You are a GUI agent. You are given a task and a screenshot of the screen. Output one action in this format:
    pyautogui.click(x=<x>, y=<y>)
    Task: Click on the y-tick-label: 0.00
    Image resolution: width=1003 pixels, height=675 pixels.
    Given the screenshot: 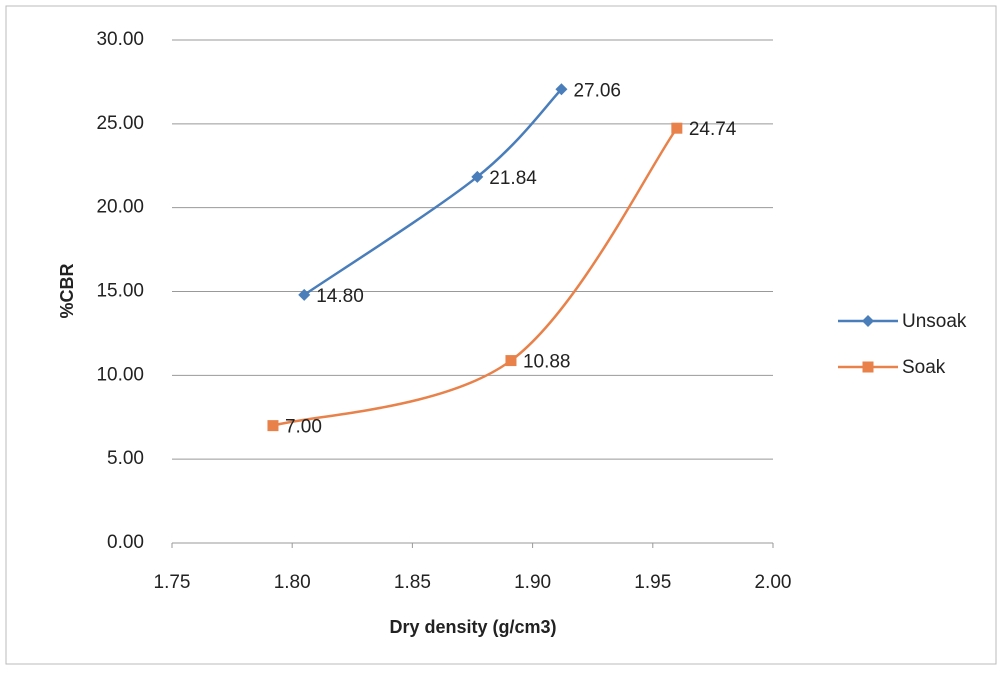 What is the action you would take?
    pyautogui.click(x=125, y=542)
    